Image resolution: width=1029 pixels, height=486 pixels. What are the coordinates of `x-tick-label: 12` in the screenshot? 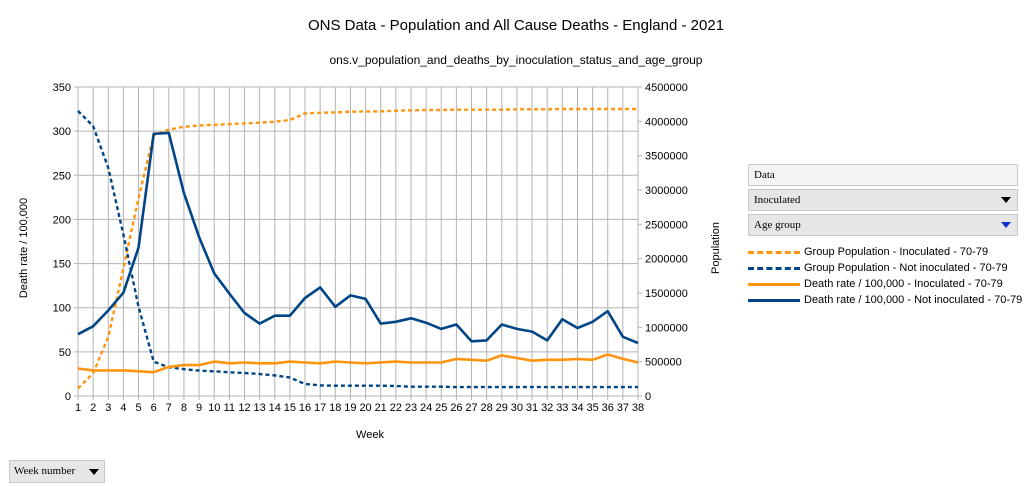 It's located at (244, 408).